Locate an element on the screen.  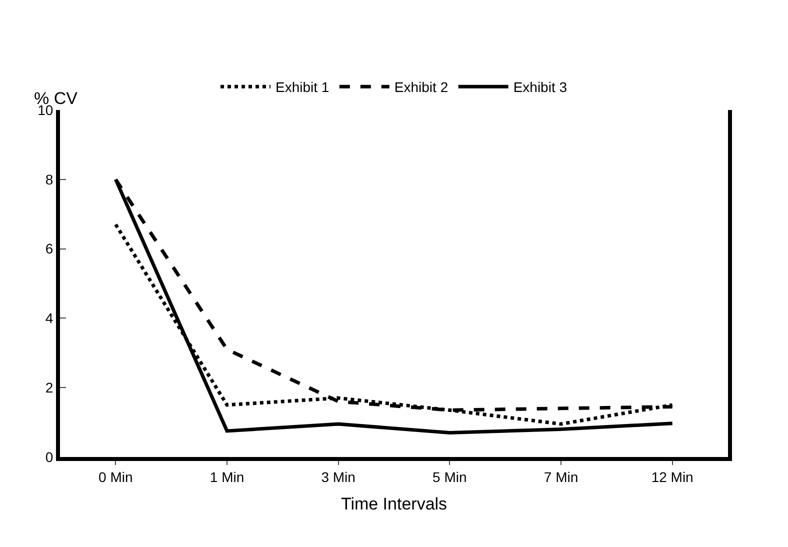
x-tick-label: 7 Min is located at coordinates (561, 476).